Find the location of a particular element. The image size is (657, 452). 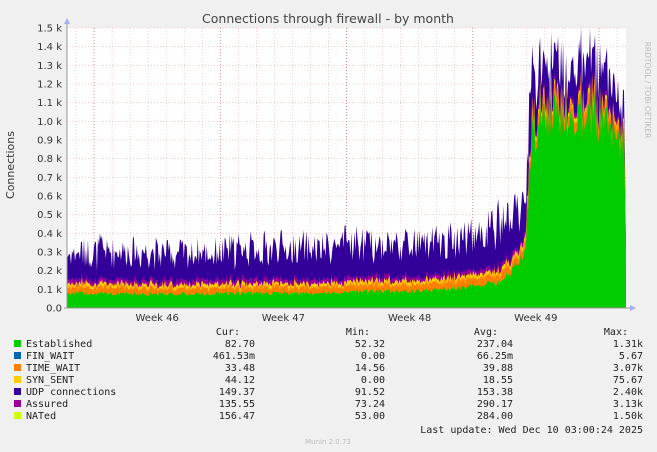

legend-series-name: NATed is located at coordinates (41, 416).